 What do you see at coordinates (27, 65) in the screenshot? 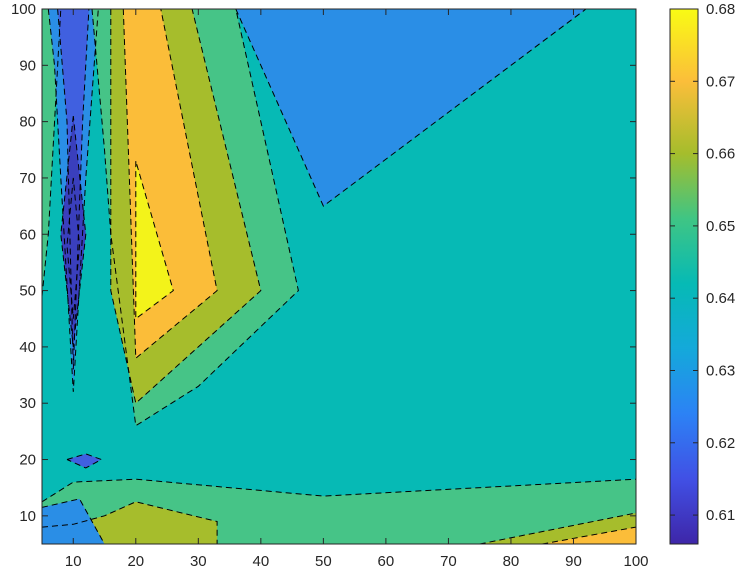
I see `y-tick-label: 90` at bounding box center [27, 65].